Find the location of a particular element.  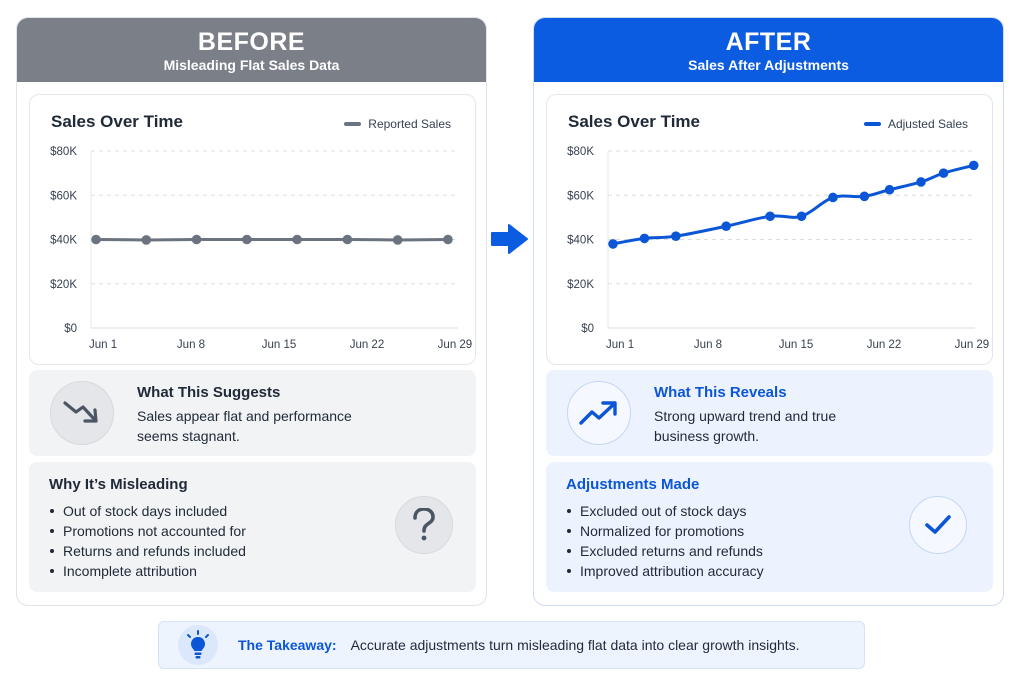

list-item: Out of stock days included is located at coordinates (147, 511).